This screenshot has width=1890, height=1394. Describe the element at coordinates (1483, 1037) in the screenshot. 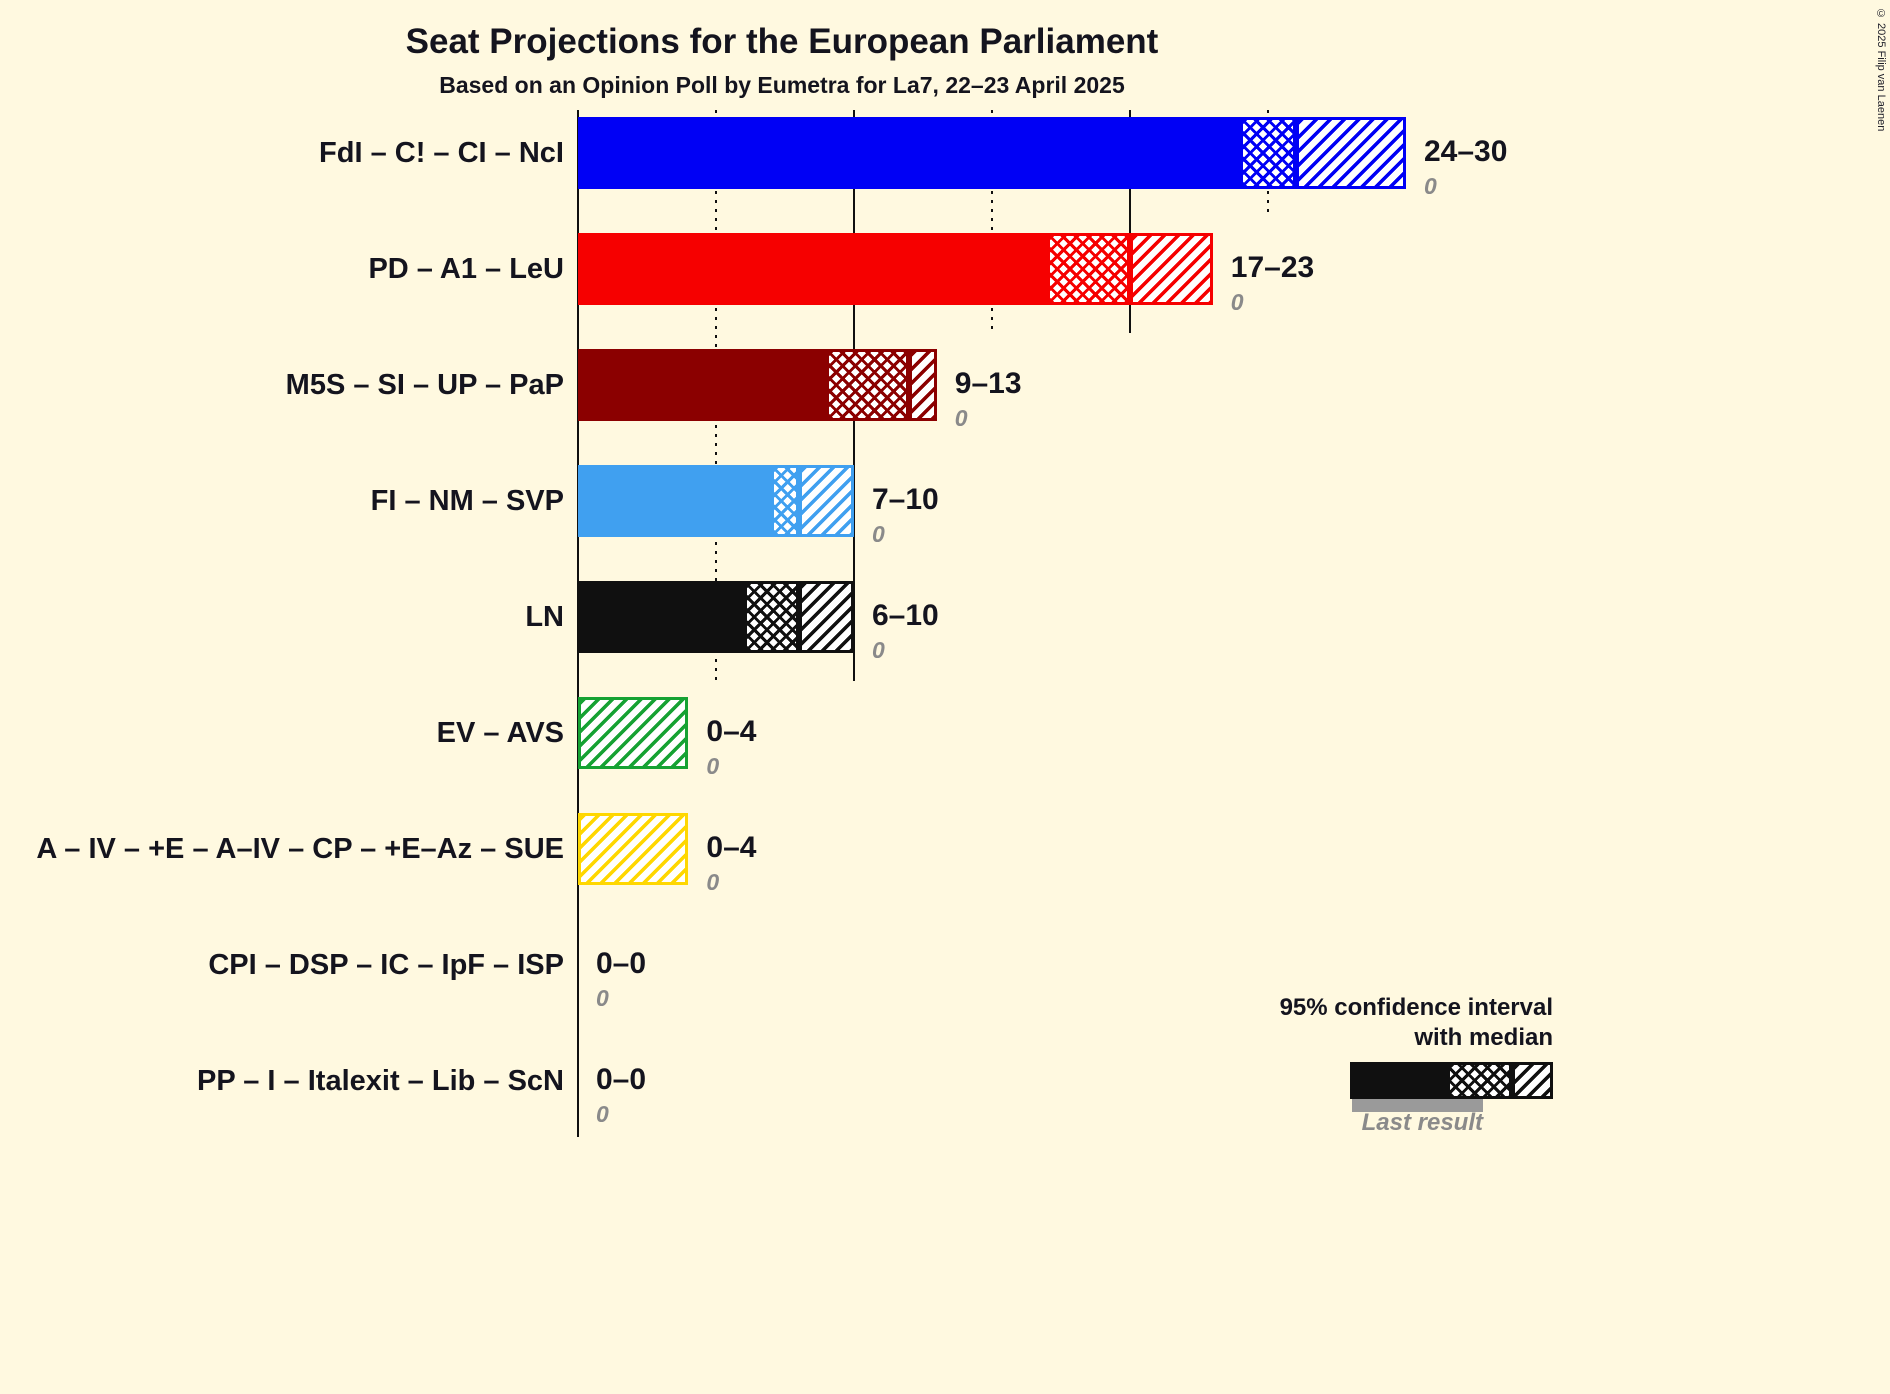

I see `legend-ci-label-line2: with median` at that location.